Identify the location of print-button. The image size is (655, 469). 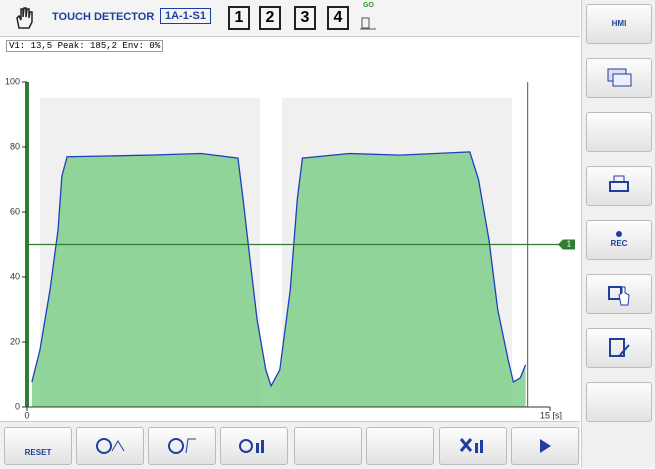
(619, 186).